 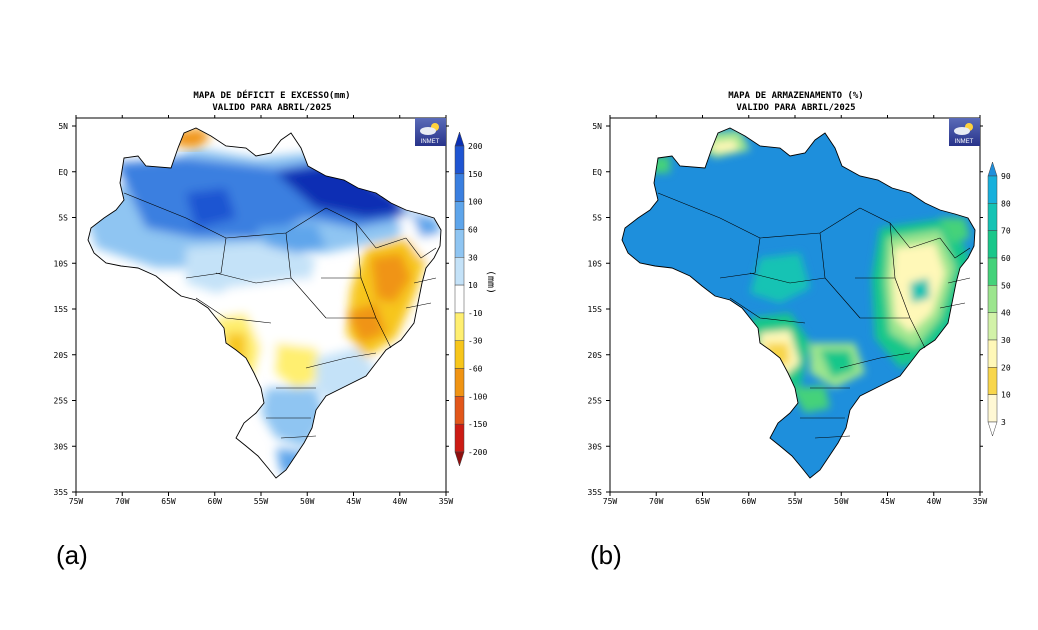 What do you see at coordinates (1003, 422) in the screenshot?
I see `colorbar-label: 3` at bounding box center [1003, 422].